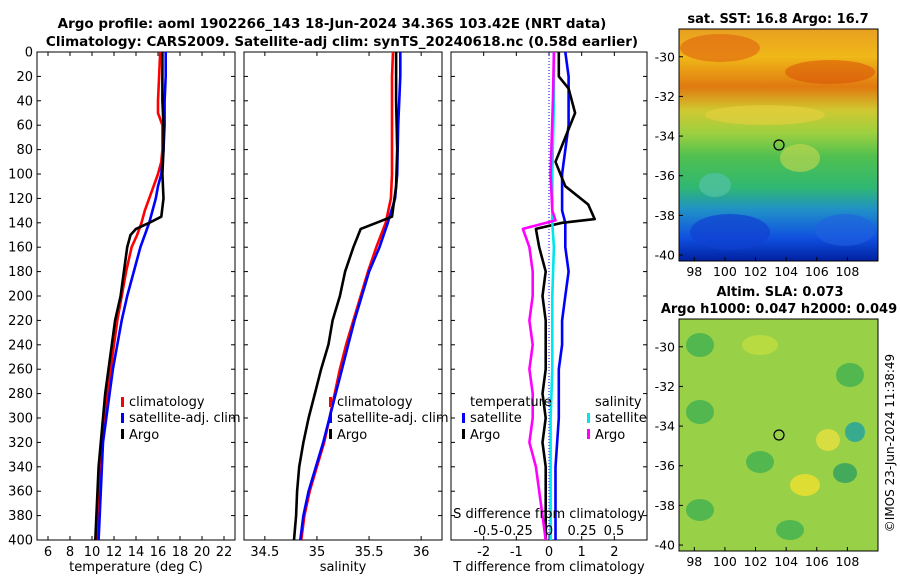 The width and height of the screenshot is (900, 580). Describe the element at coordinates (20, 223) in the screenshot. I see `y-tick-label: 140` at that location.